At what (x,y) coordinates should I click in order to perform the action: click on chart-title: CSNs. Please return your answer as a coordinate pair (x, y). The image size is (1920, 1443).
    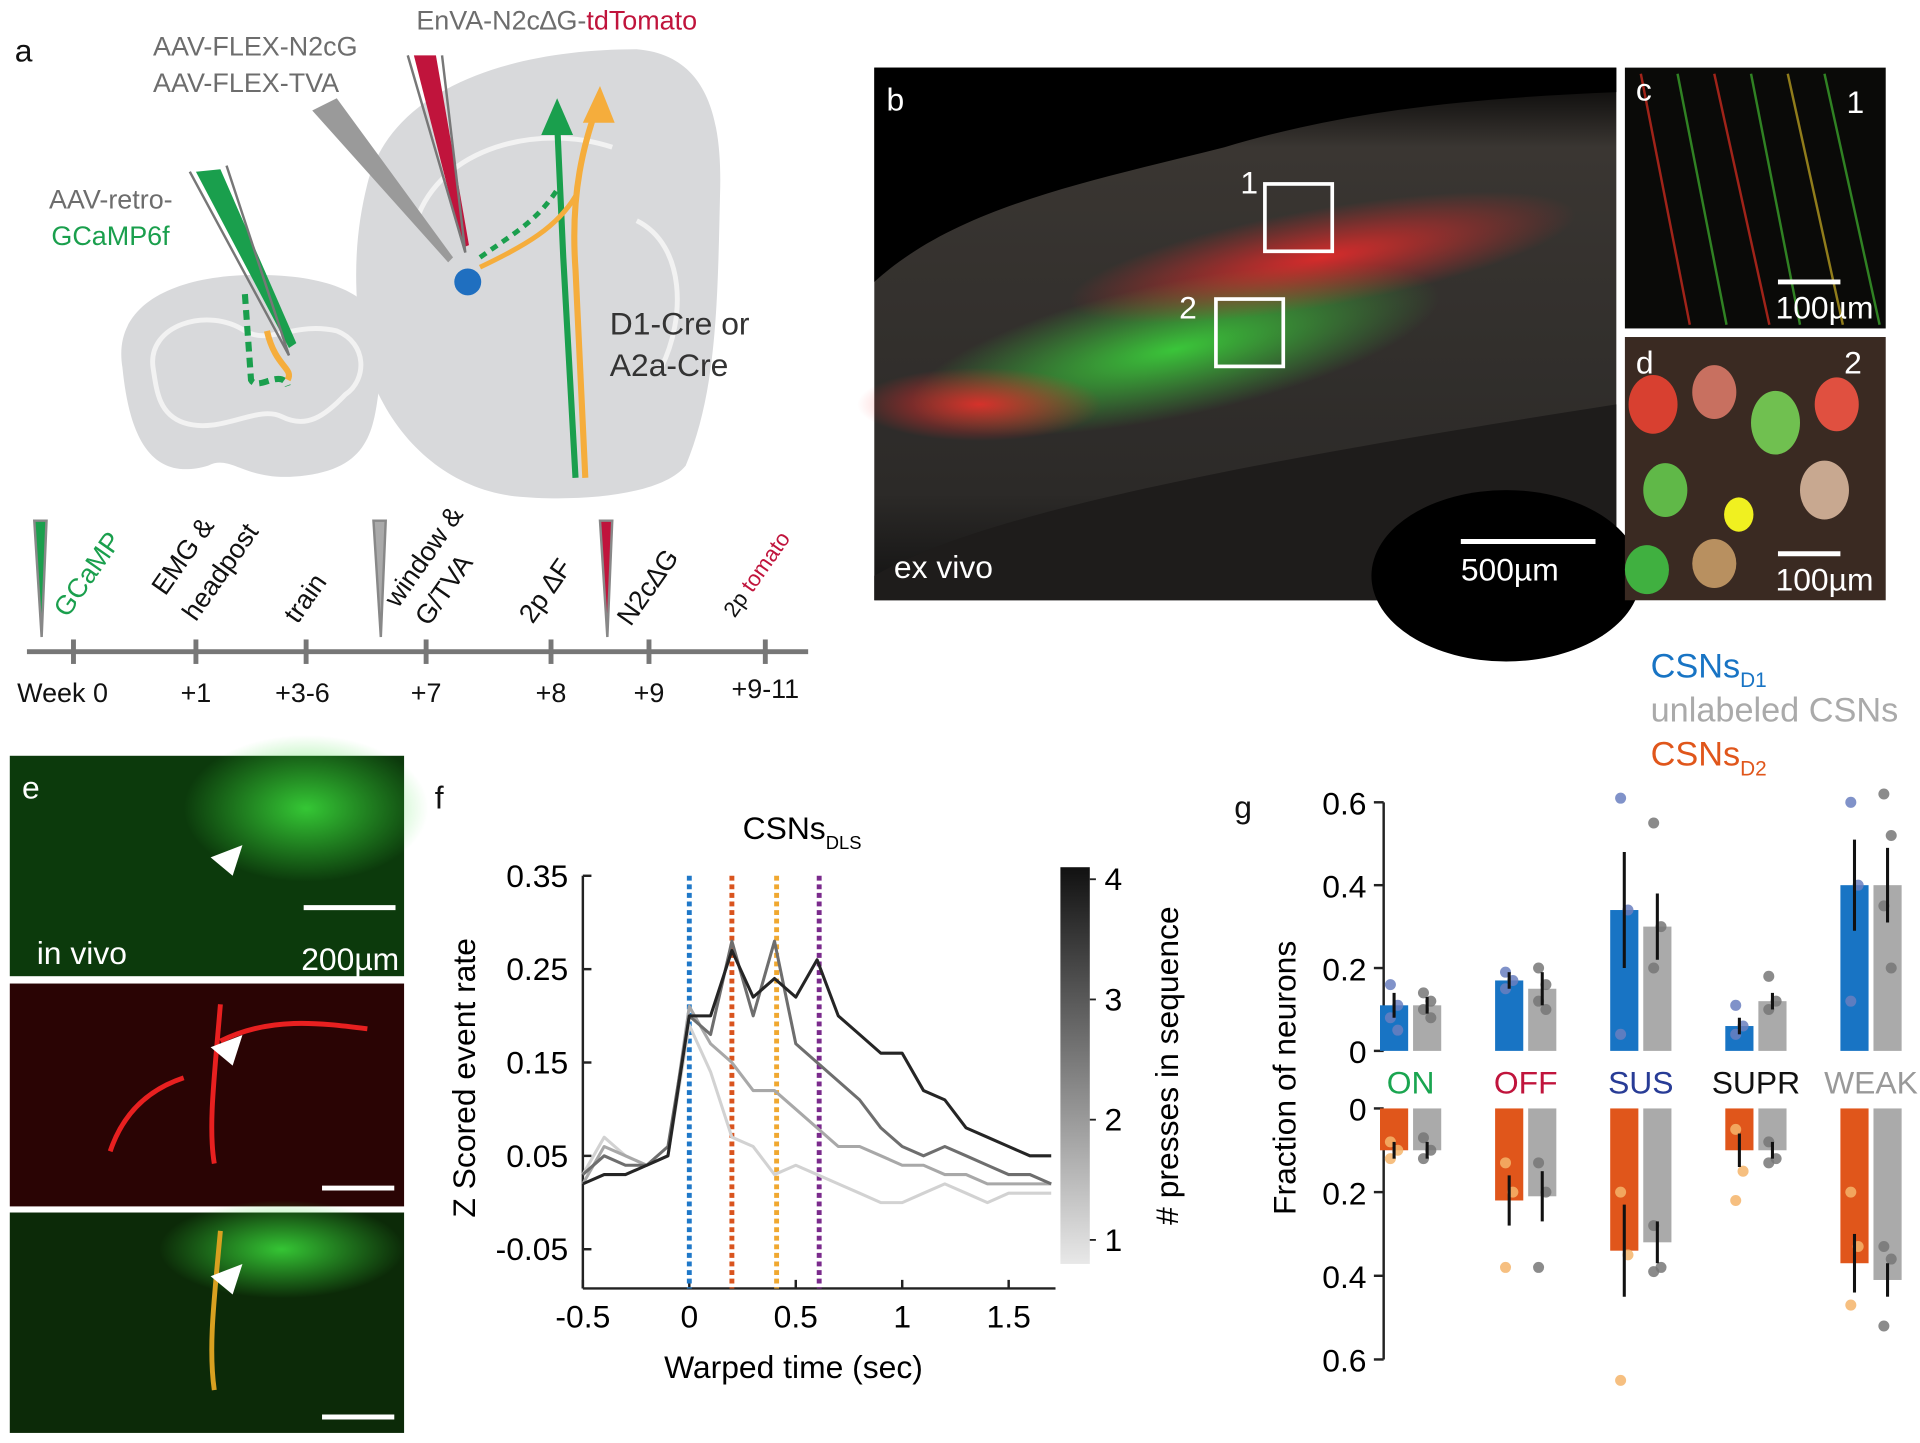
    Looking at the image, I should click on (784, 828).